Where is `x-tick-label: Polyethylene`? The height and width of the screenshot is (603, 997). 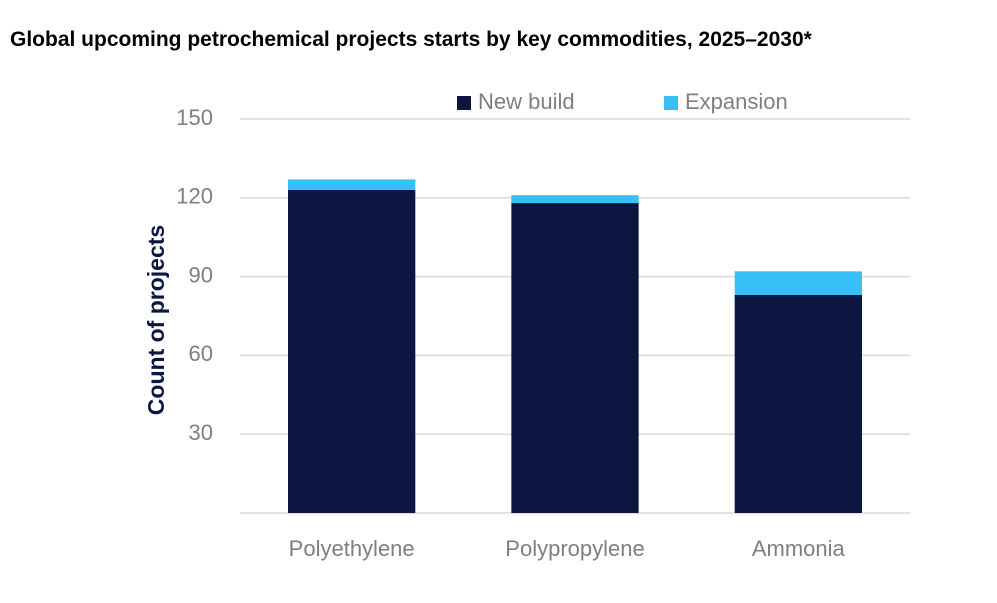 x-tick-label: Polyethylene is located at coordinates (352, 548).